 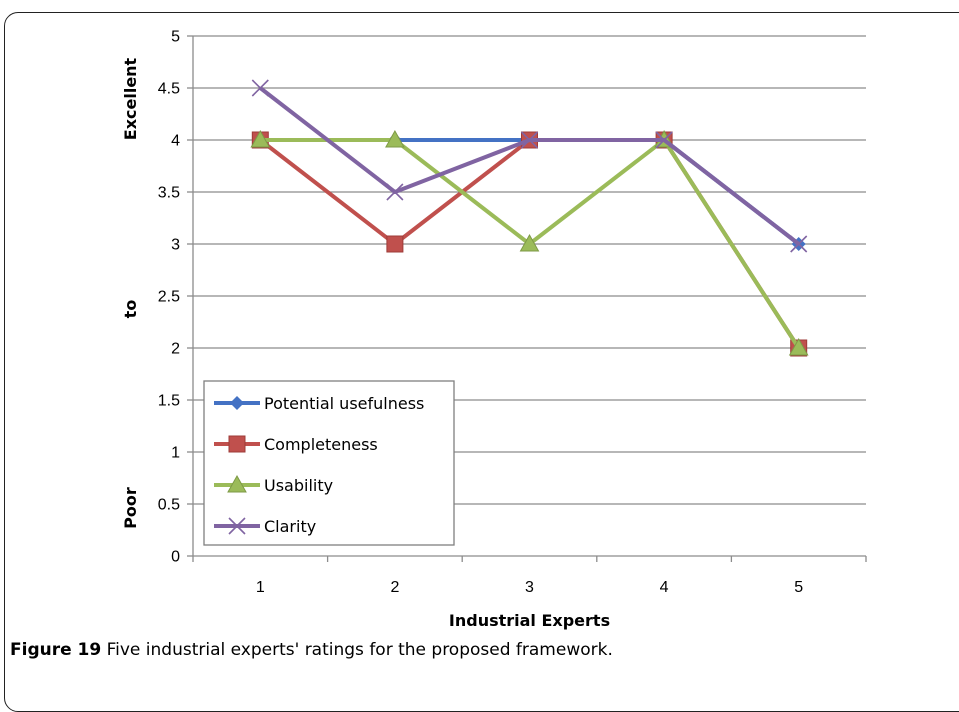 I want to click on x-tick-label: 4, so click(x=664, y=587).